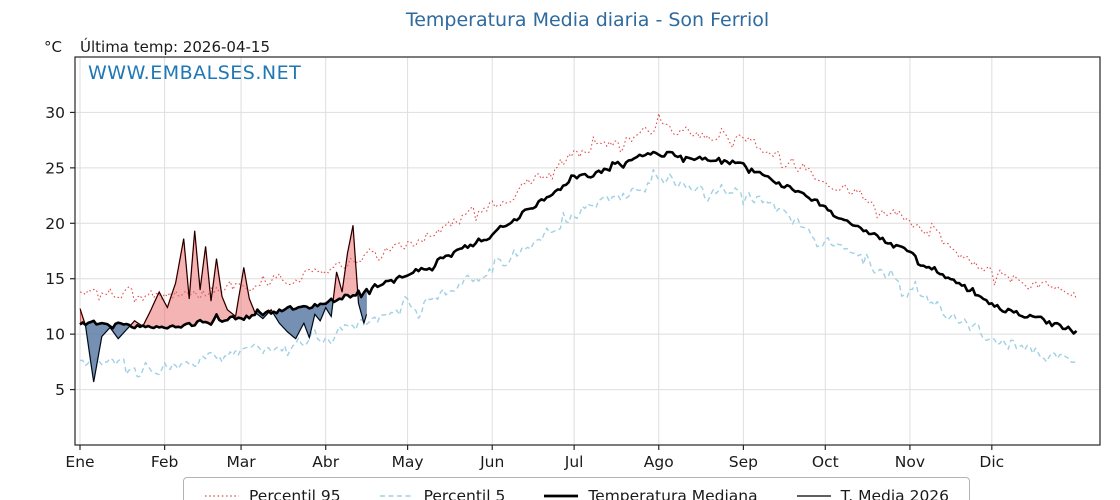 The image size is (1120, 500). Describe the element at coordinates (991, 462) in the screenshot. I see `x-tick-label: Dic` at that location.